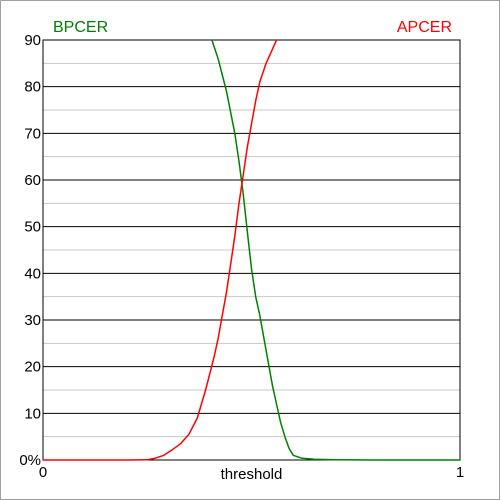  What do you see at coordinates (32, 413) in the screenshot?
I see `y-tick-label: 10` at bounding box center [32, 413].